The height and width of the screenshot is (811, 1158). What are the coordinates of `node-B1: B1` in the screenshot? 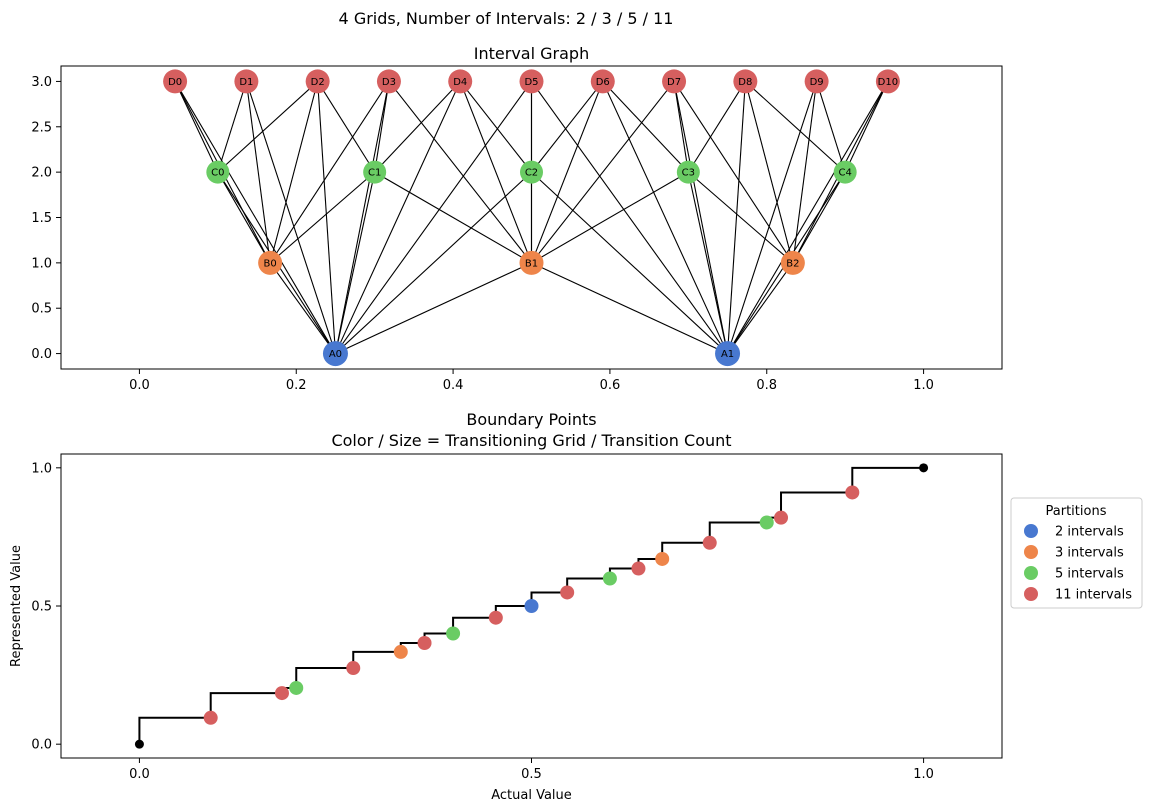 It's located at (531, 262).